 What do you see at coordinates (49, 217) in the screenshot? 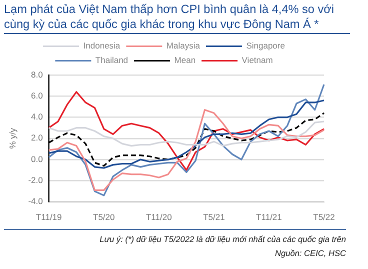
I see `x-tick-label: T11/19` at bounding box center [49, 217].